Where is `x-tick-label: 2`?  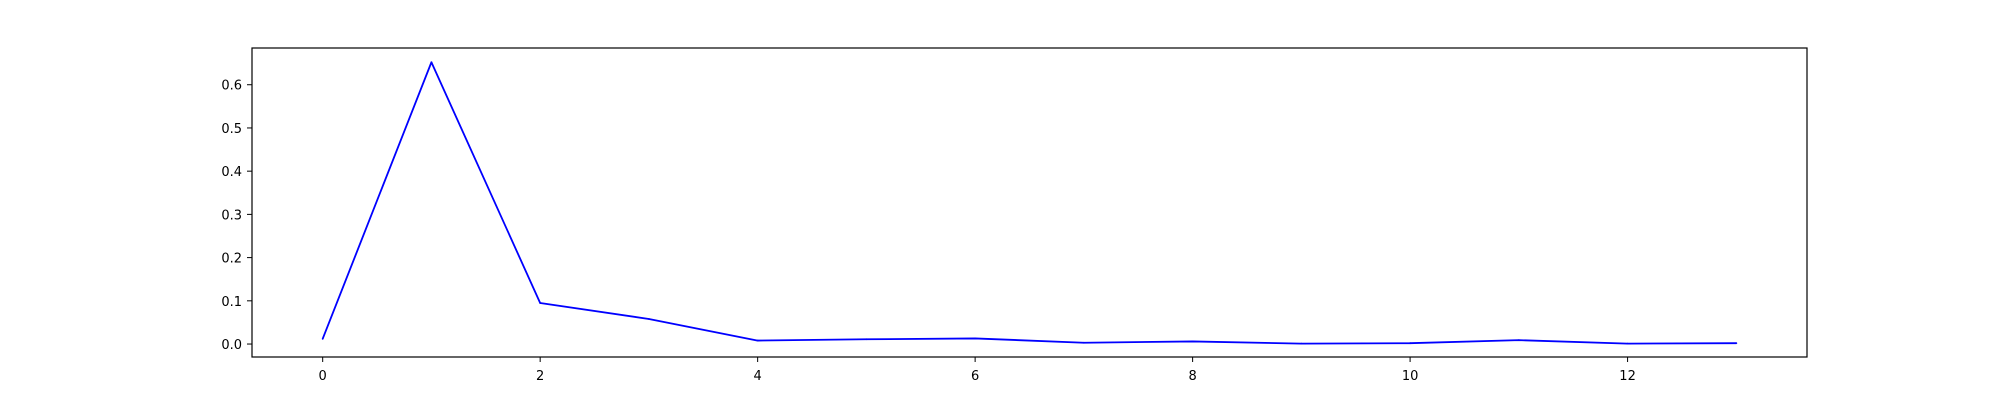
x-tick-label: 2 is located at coordinates (540, 376).